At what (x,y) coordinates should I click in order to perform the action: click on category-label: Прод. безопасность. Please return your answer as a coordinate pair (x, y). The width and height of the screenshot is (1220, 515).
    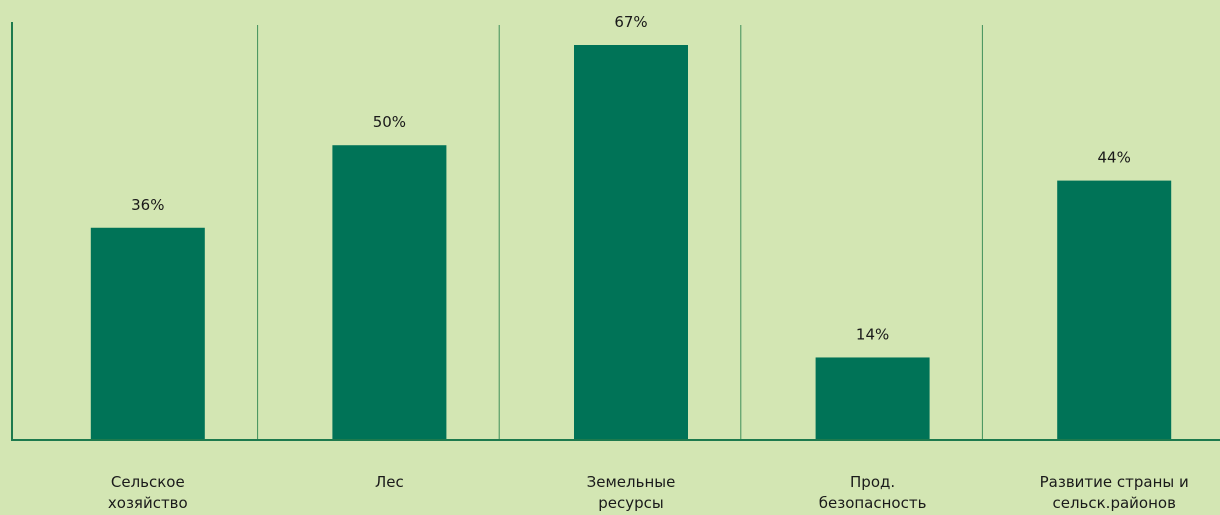
    Looking at the image, I should click on (873, 492).